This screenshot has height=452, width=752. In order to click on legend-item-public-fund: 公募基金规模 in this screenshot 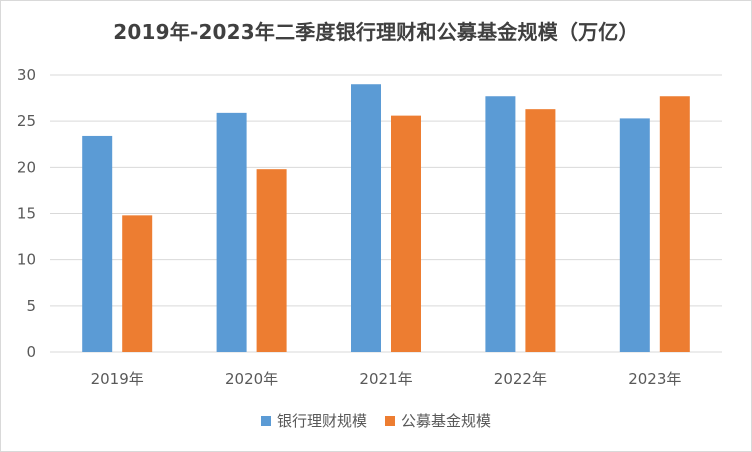, I will do `click(438, 420)`.